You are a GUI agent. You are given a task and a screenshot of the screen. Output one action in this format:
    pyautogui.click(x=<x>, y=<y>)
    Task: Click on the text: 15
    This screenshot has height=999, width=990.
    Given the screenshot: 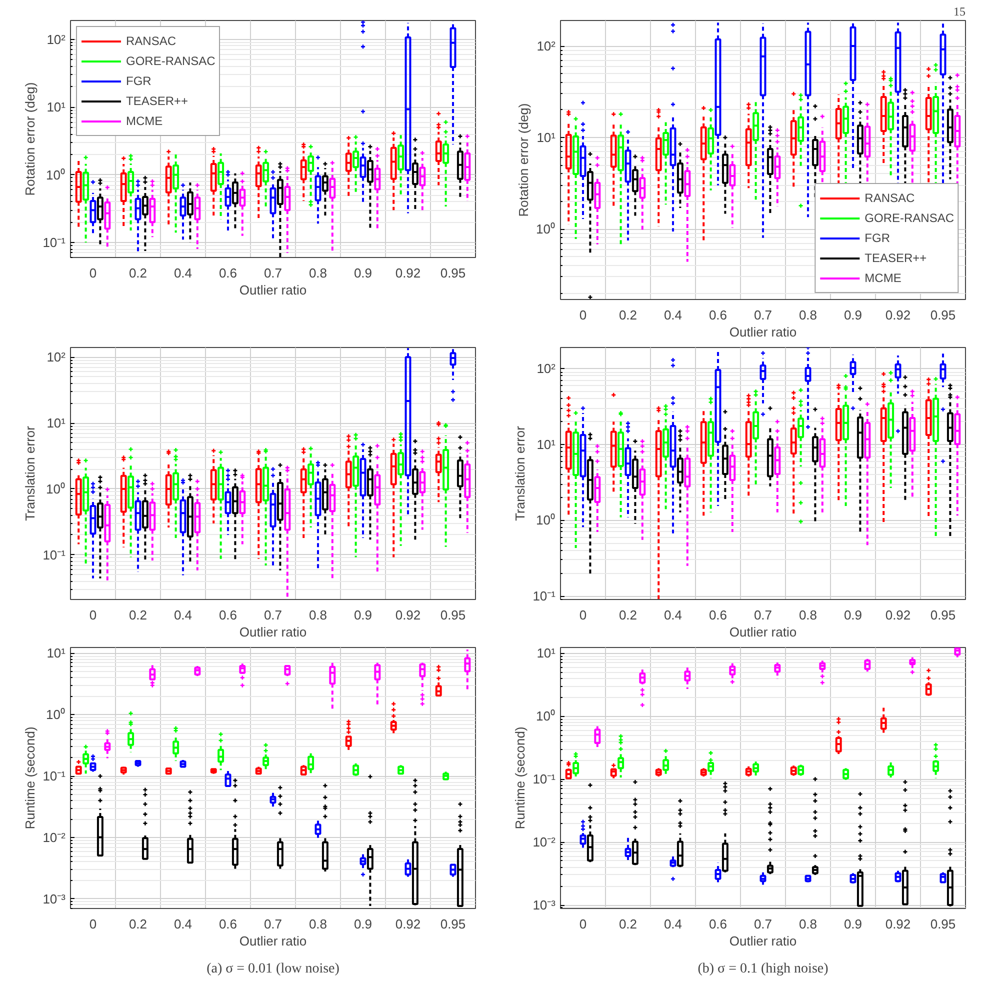 What is the action you would take?
    pyautogui.click(x=960, y=11)
    